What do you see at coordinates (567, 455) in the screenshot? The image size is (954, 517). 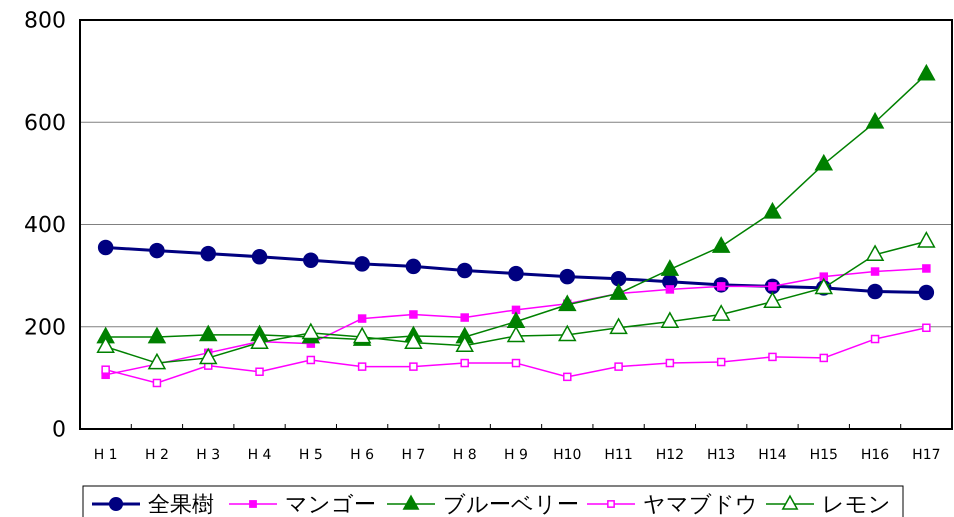 I see `x-tick-label: H10` at bounding box center [567, 455].